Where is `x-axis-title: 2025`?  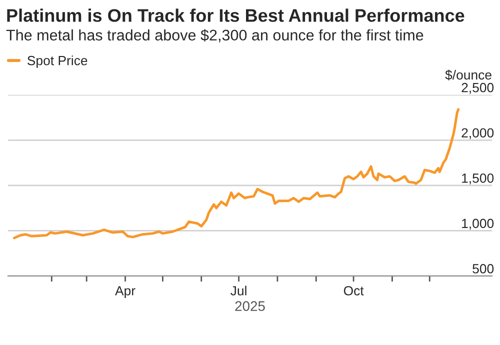
x-axis-title: 2025 is located at coordinates (250, 306).